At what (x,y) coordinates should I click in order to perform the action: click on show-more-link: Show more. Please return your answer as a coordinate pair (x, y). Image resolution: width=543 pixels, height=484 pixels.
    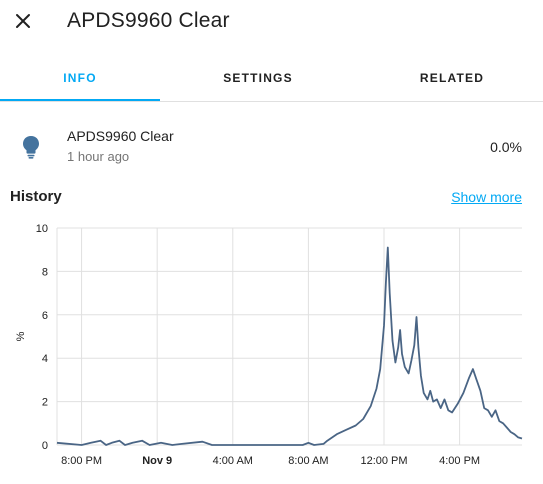
    Looking at the image, I should click on (486, 197).